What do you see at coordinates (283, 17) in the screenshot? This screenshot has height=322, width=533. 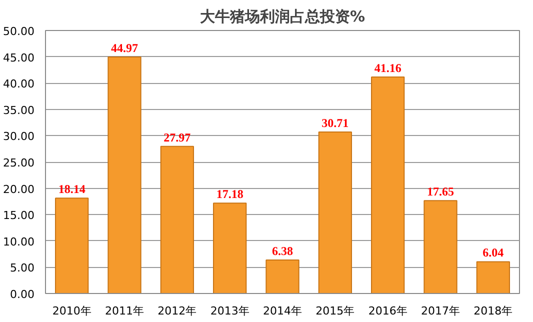 I see `chart-title: 大牛猪场利润占总投资%` at bounding box center [283, 17].